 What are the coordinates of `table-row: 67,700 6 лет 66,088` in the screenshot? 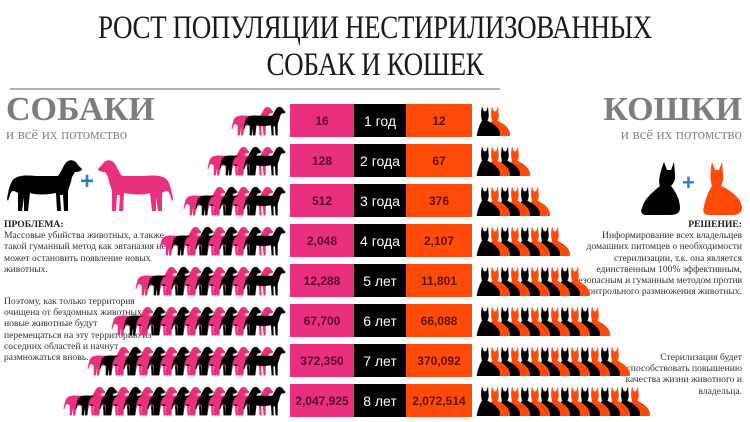 It's located at (381, 320).